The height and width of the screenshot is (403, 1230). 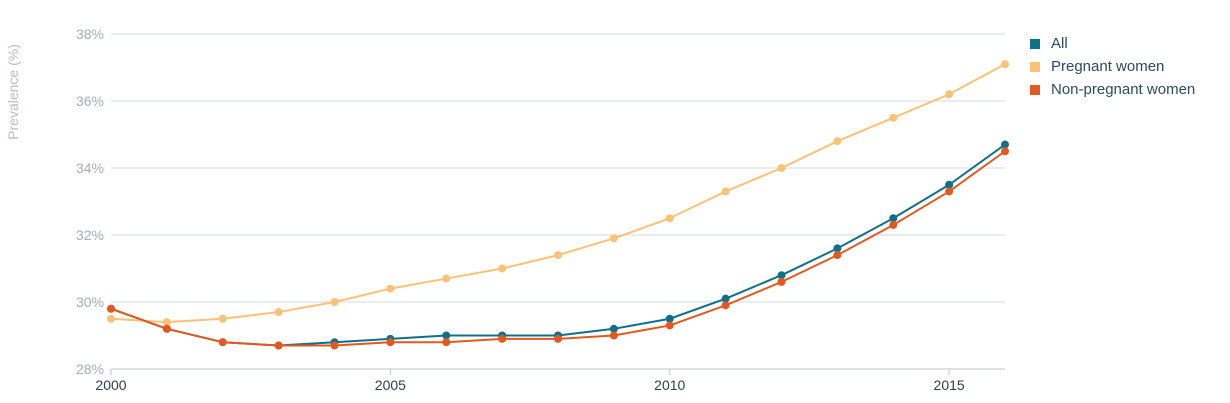 What do you see at coordinates (781, 275) in the screenshot?
I see `data-point-all-2012` at bounding box center [781, 275].